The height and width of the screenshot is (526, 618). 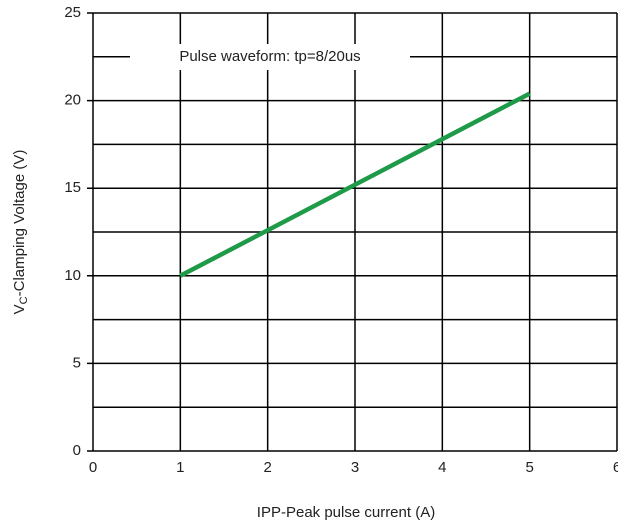 I want to click on y-axis-label: VC-Clamping Voltage (V), so click(x=20, y=232).